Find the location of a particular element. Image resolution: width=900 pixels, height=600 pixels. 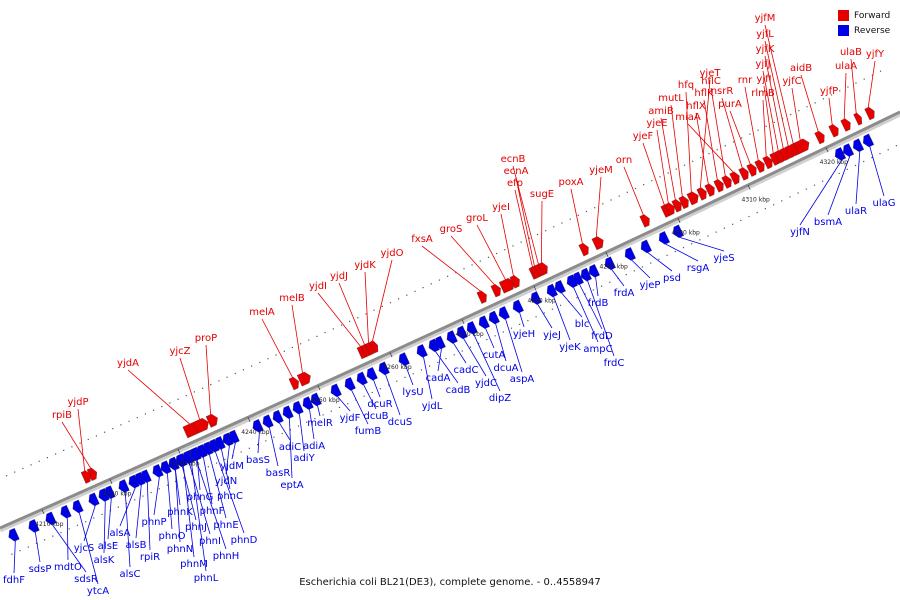

forward-gene-orn is located at coordinates (644, 221).